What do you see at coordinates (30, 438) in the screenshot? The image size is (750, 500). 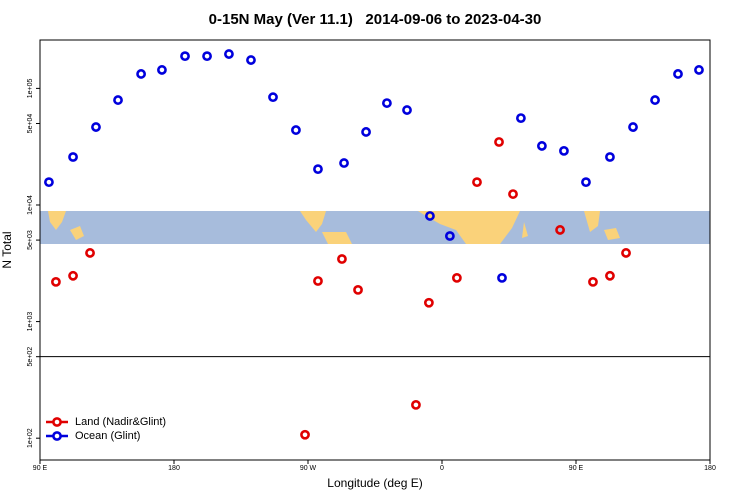 I see `y-tick-label: 1e+02` at bounding box center [30, 438].